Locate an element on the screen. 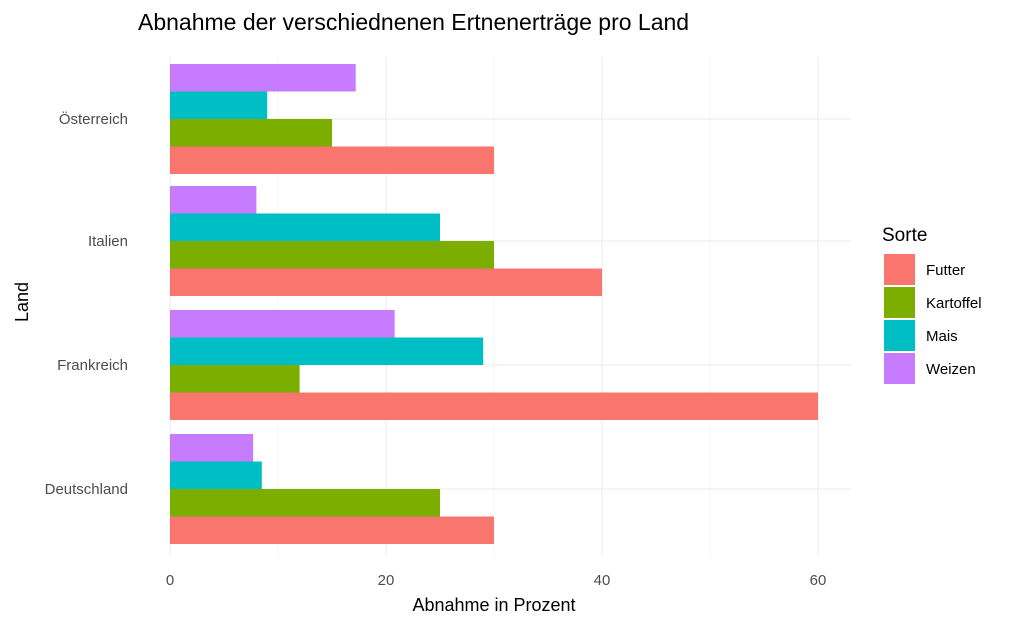  legend-label: Weizen is located at coordinates (951, 369).